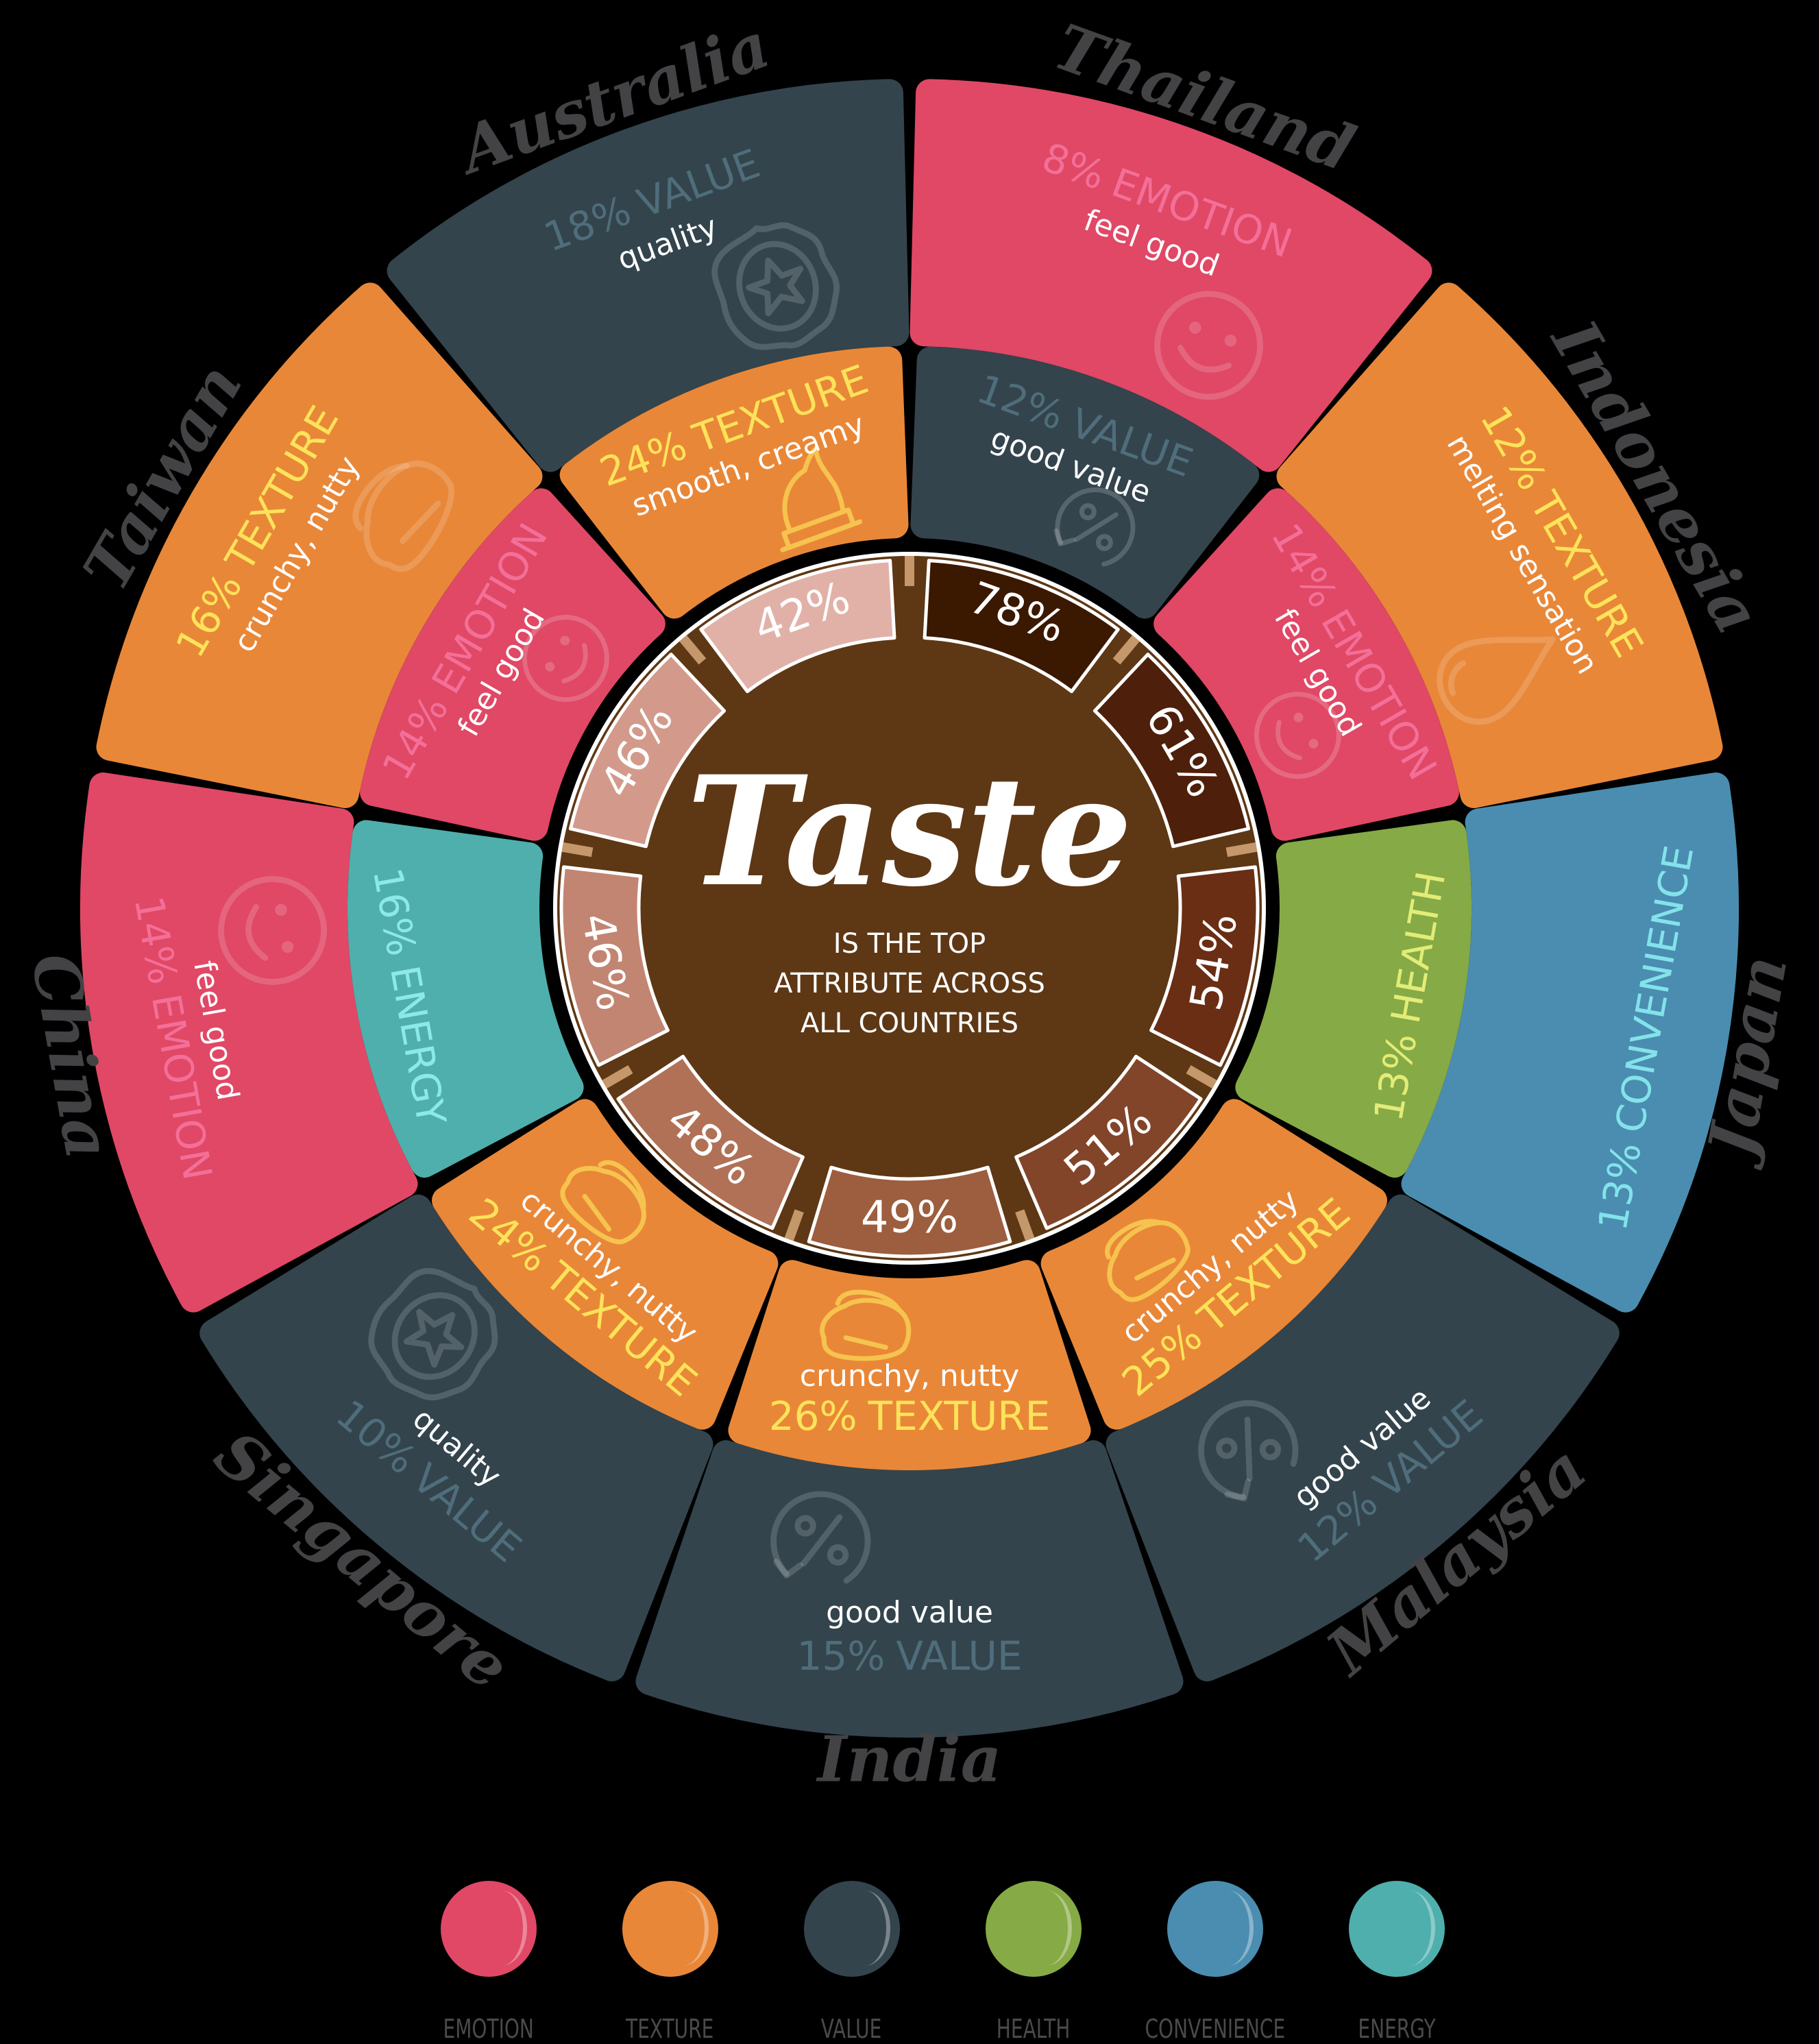 The image size is (1819, 2044). I want to click on middle-pct-india: 26% TEXTURE, so click(910, 1416).